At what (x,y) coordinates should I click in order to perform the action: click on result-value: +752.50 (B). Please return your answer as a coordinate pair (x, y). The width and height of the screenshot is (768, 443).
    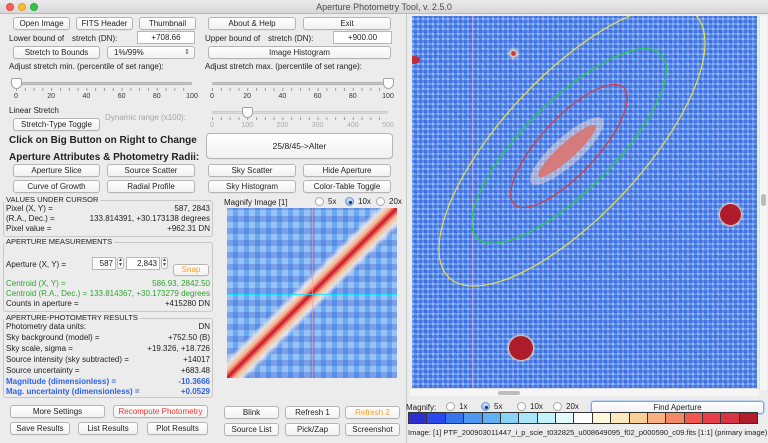
    Looking at the image, I should click on (188, 337).